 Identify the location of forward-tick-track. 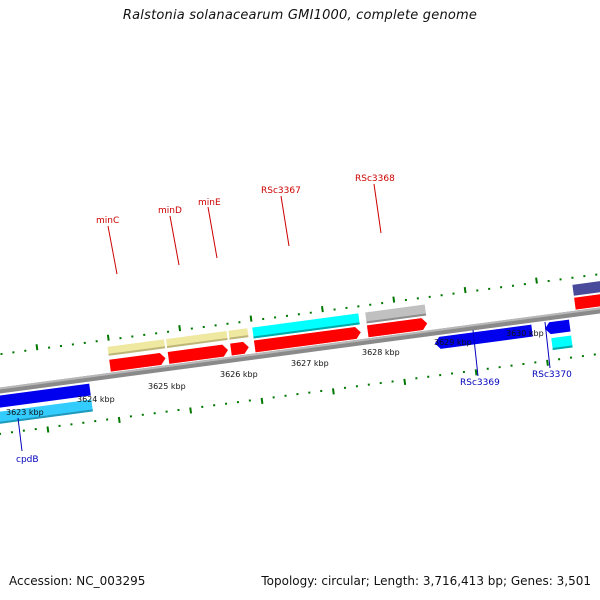
(299, 314).